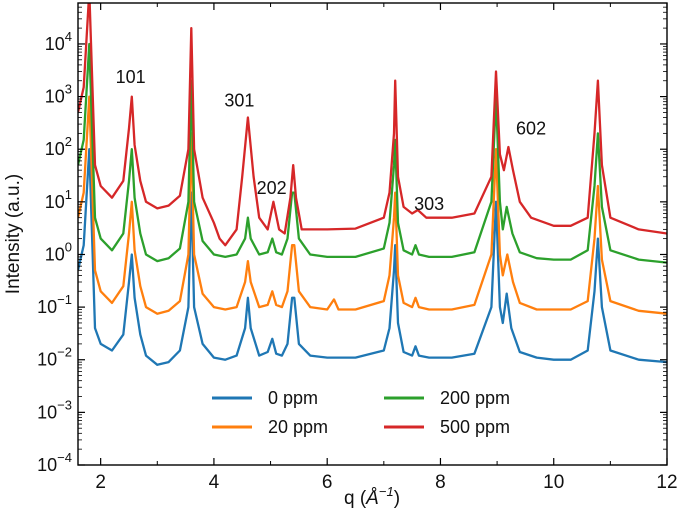 The width and height of the screenshot is (680, 516). Describe the element at coordinates (131, 77) in the screenshot. I see `peak-label: 101` at that location.